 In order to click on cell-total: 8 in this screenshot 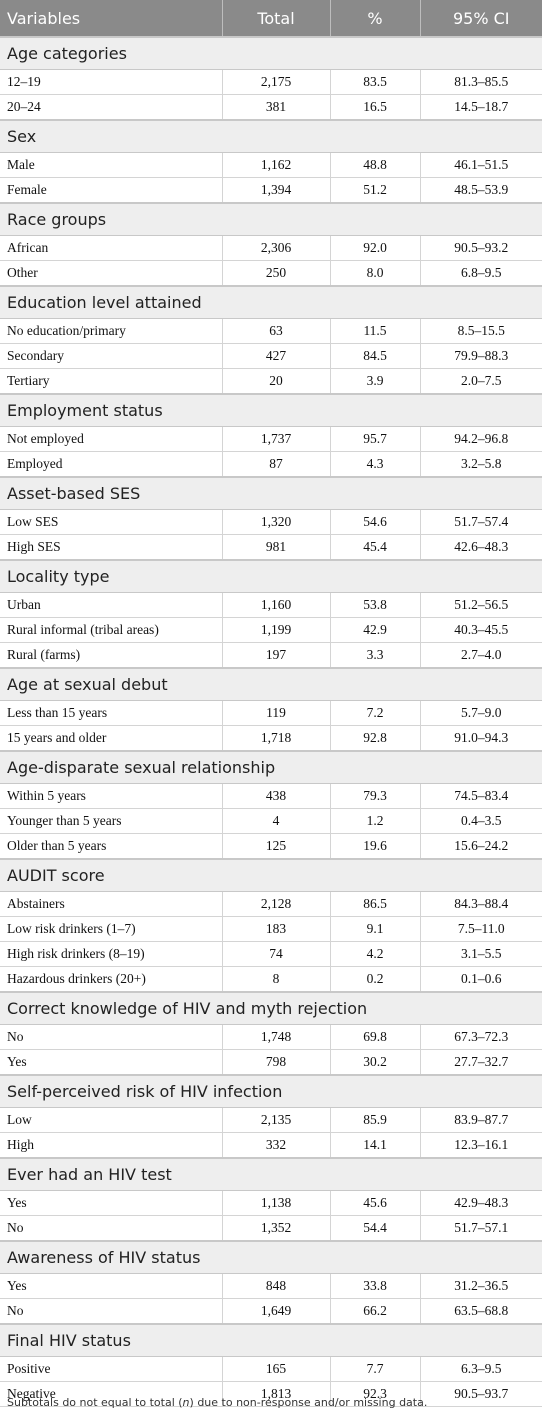, I will do `click(276, 979)`.